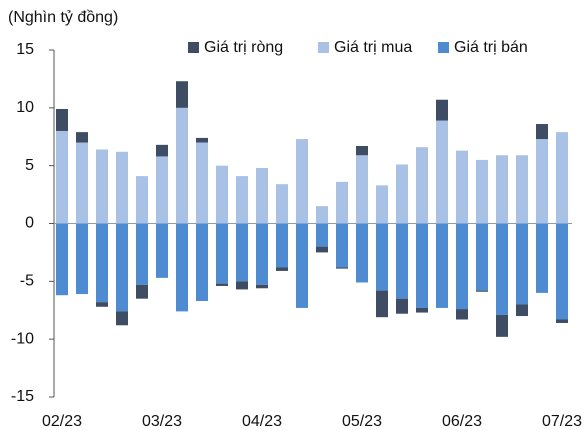  Describe the element at coordinates (462, 421) in the screenshot. I see `x-tick-label: 06/23` at that location.